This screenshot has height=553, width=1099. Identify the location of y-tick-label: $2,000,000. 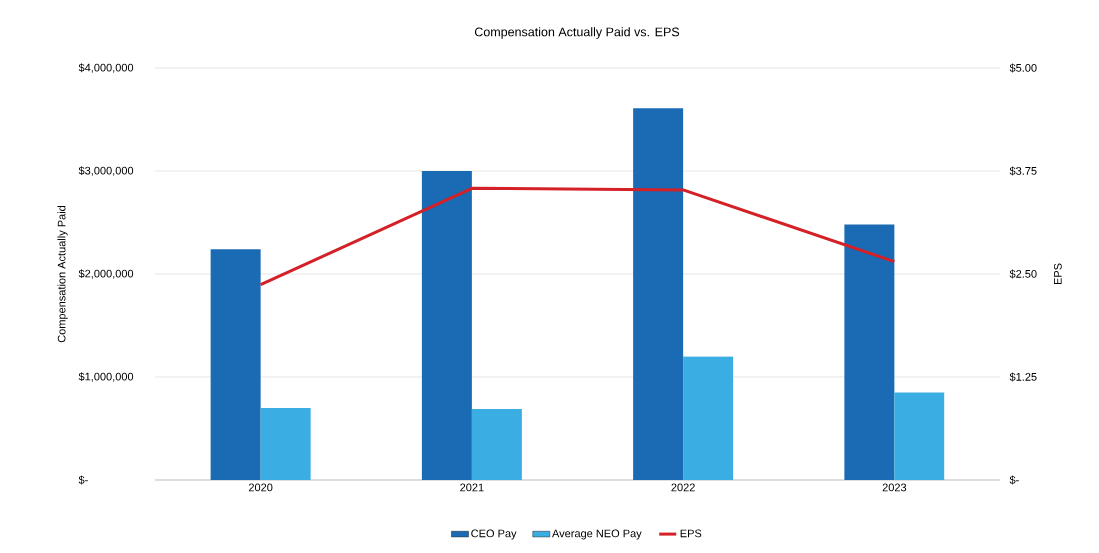
(106, 274).